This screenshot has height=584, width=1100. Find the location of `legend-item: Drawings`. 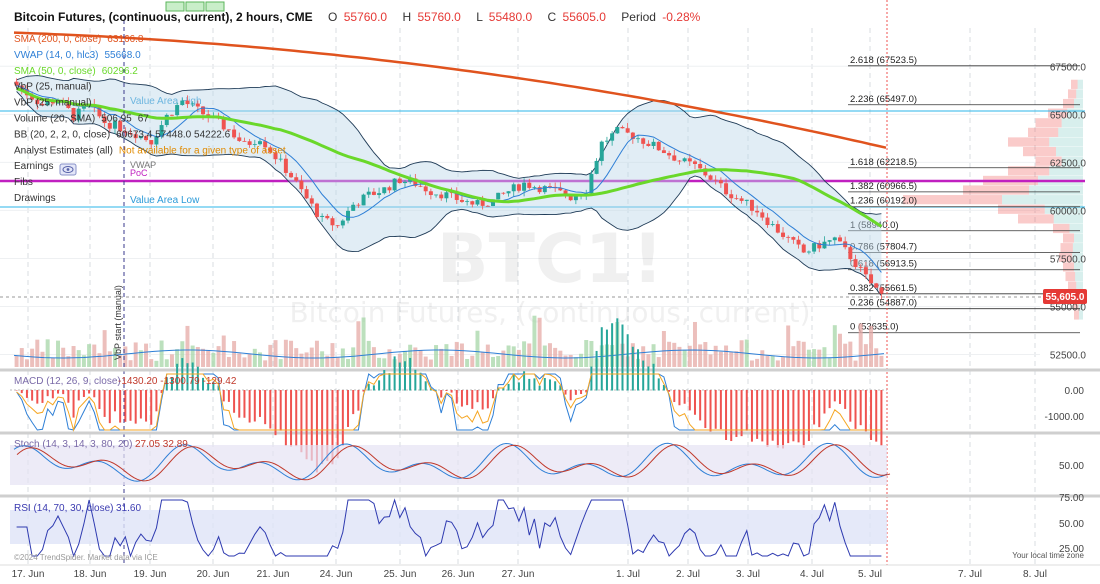

legend-item: Drawings is located at coordinates (35, 198).